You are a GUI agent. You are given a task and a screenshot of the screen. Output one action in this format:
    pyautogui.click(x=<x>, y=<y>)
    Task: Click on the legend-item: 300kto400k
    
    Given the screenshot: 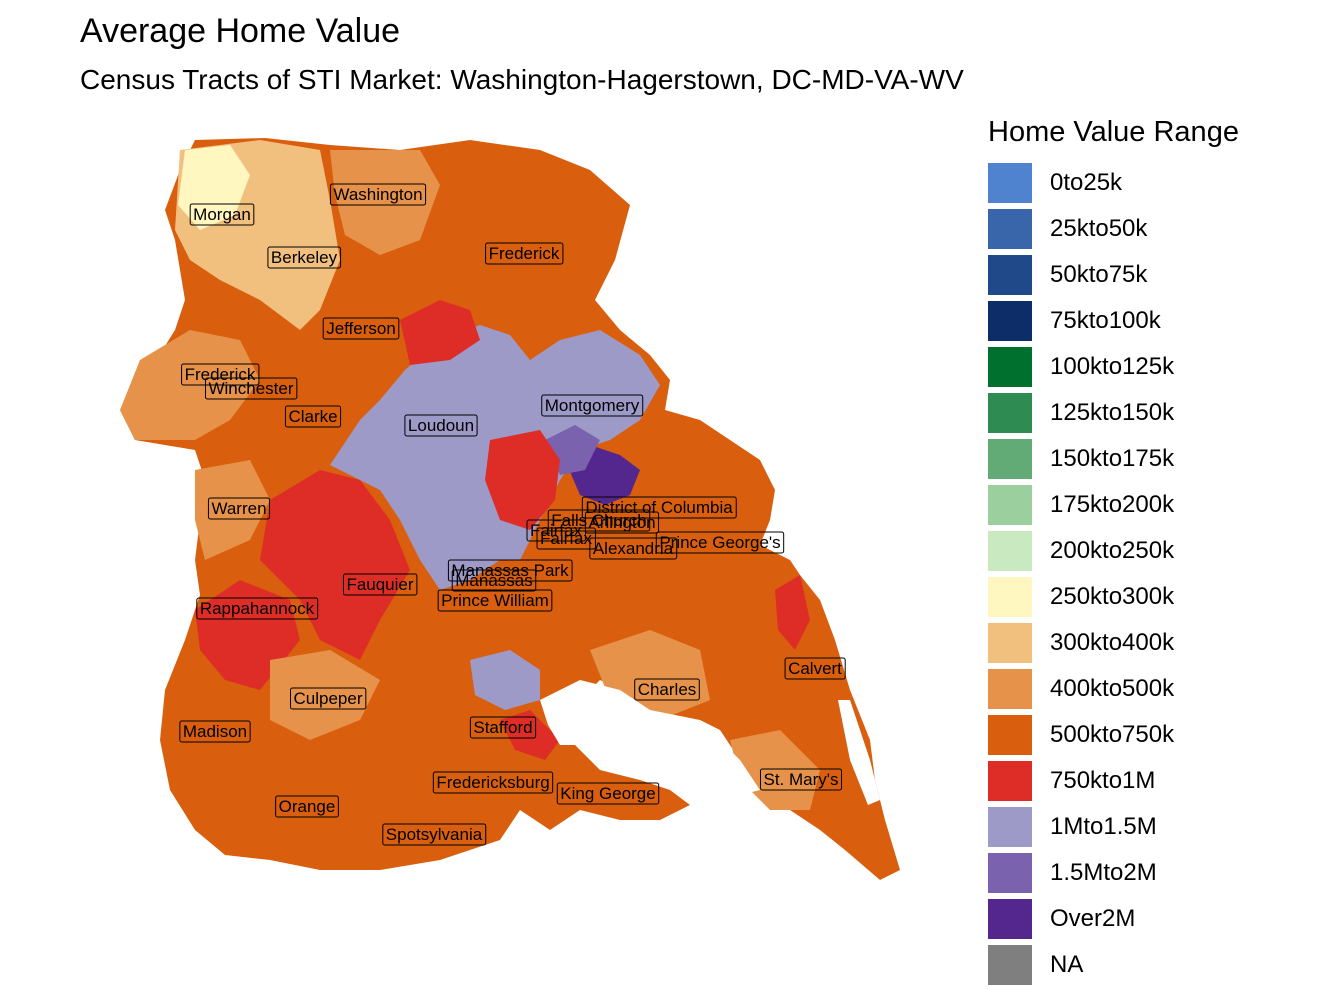 What is the action you would take?
    pyautogui.click(x=1081, y=643)
    